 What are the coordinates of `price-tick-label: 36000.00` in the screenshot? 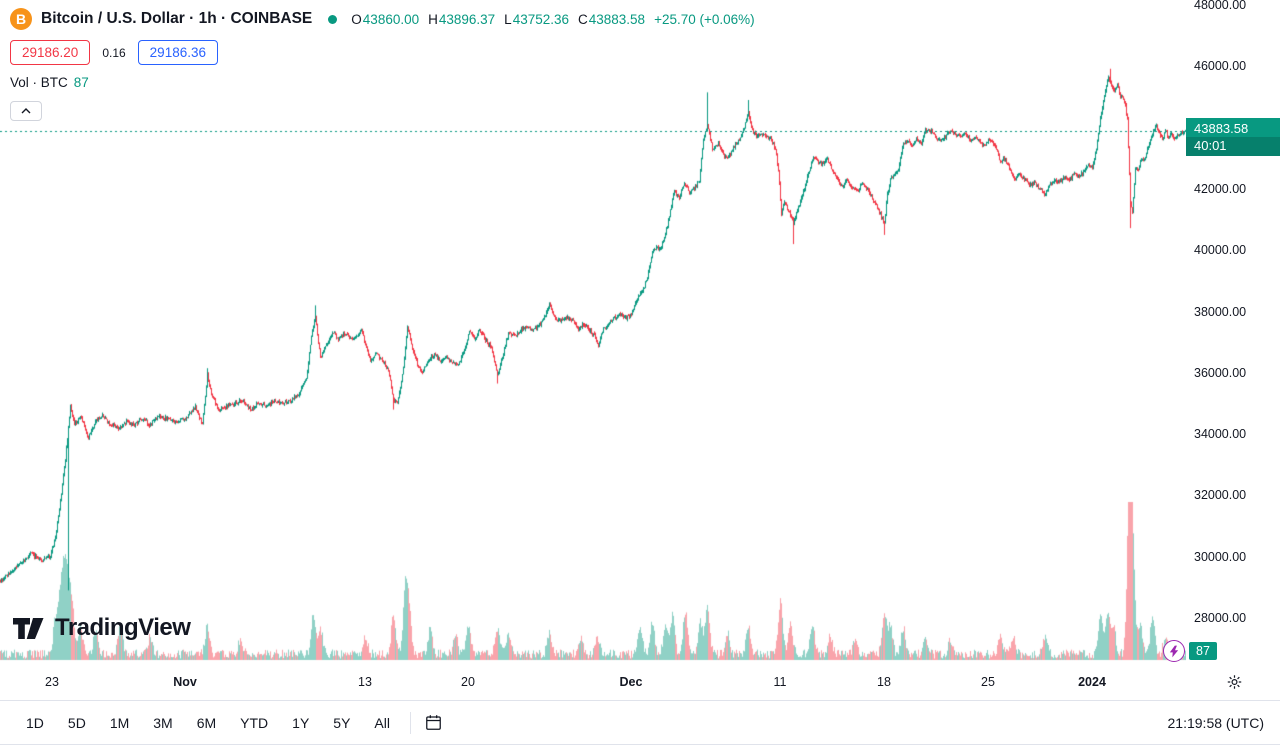 It's located at (1220, 372).